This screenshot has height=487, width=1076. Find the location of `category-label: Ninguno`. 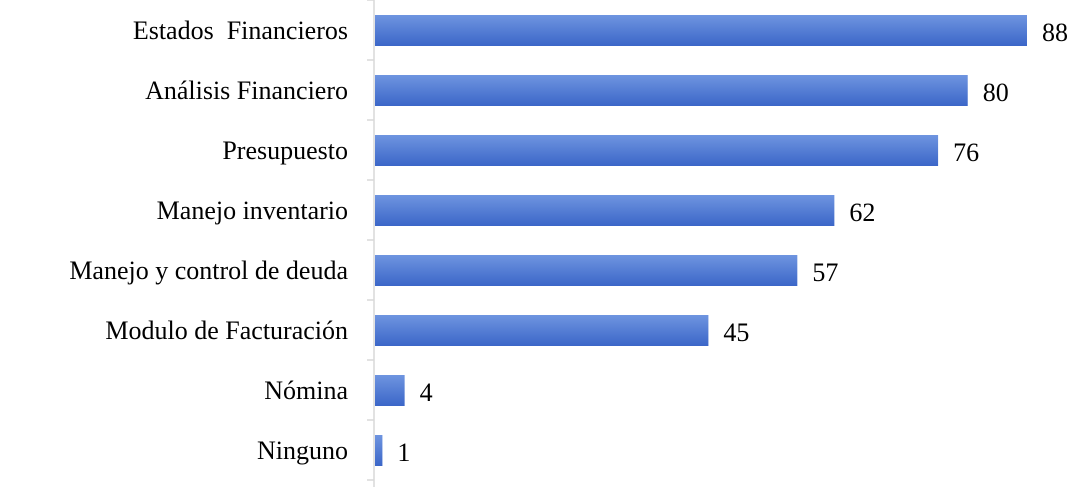

category-label: Ninguno is located at coordinates (302, 450).